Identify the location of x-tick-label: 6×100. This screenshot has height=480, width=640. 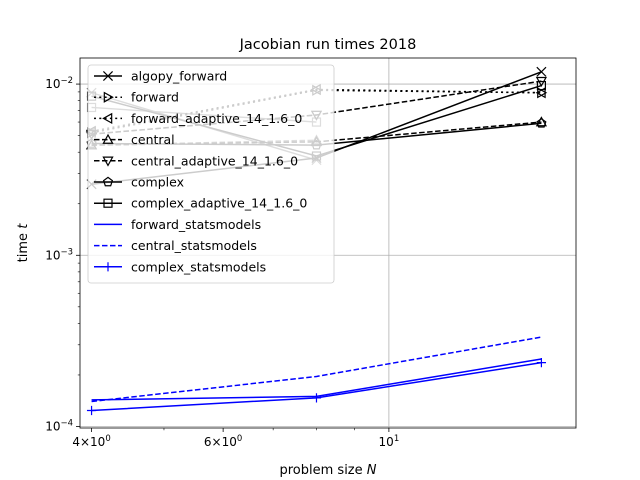
(223, 441).